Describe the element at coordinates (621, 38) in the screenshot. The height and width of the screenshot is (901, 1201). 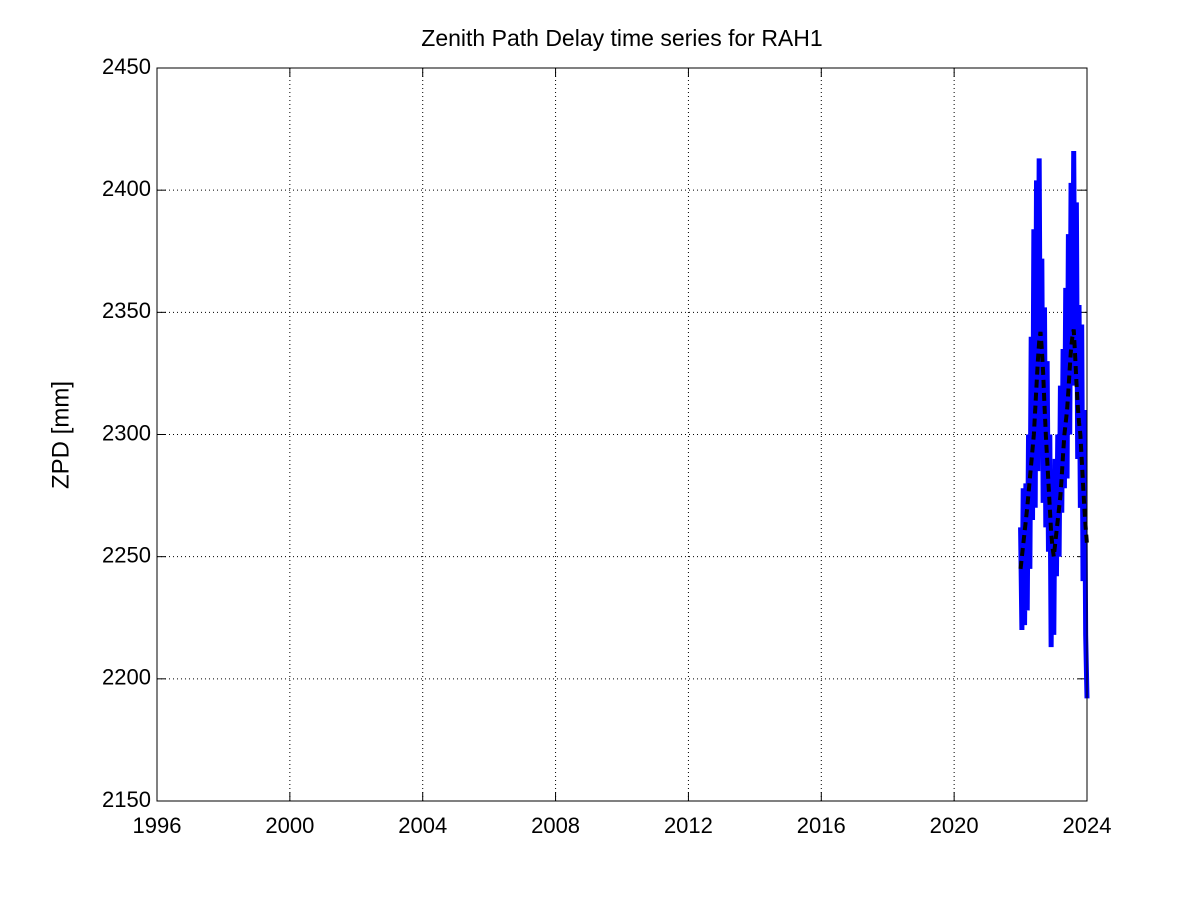
I see `chart-title: Zenith Path Delay time series for RAH1` at that location.